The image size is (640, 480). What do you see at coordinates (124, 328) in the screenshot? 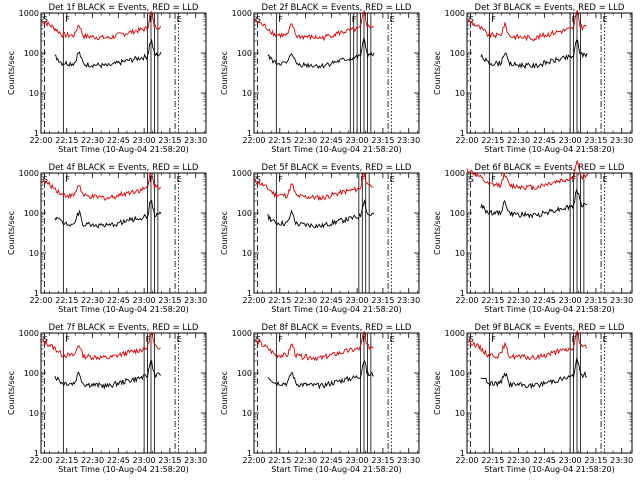
I see `panel-title: Det 7f BLACK = Events, RED = LLD` at bounding box center [124, 328].